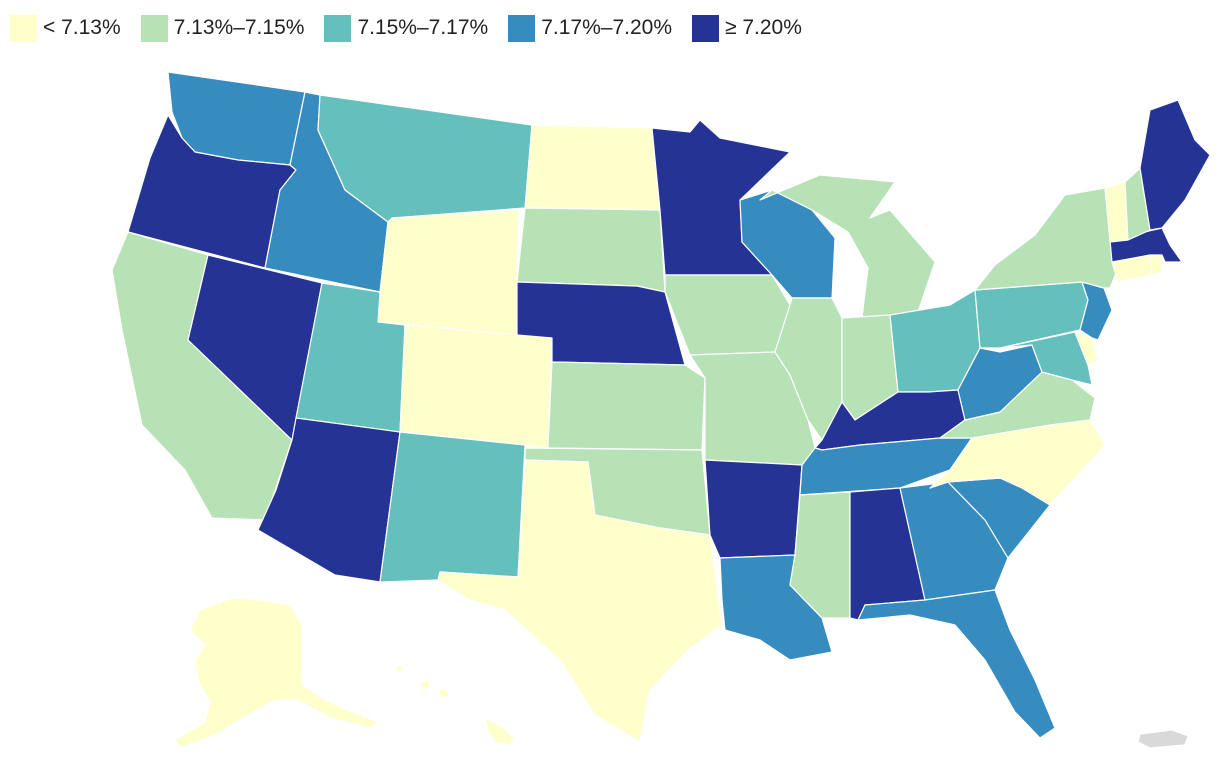  Describe the element at coordinates (1096, 311) in the screenshot. I see `state-NJ` at that location.